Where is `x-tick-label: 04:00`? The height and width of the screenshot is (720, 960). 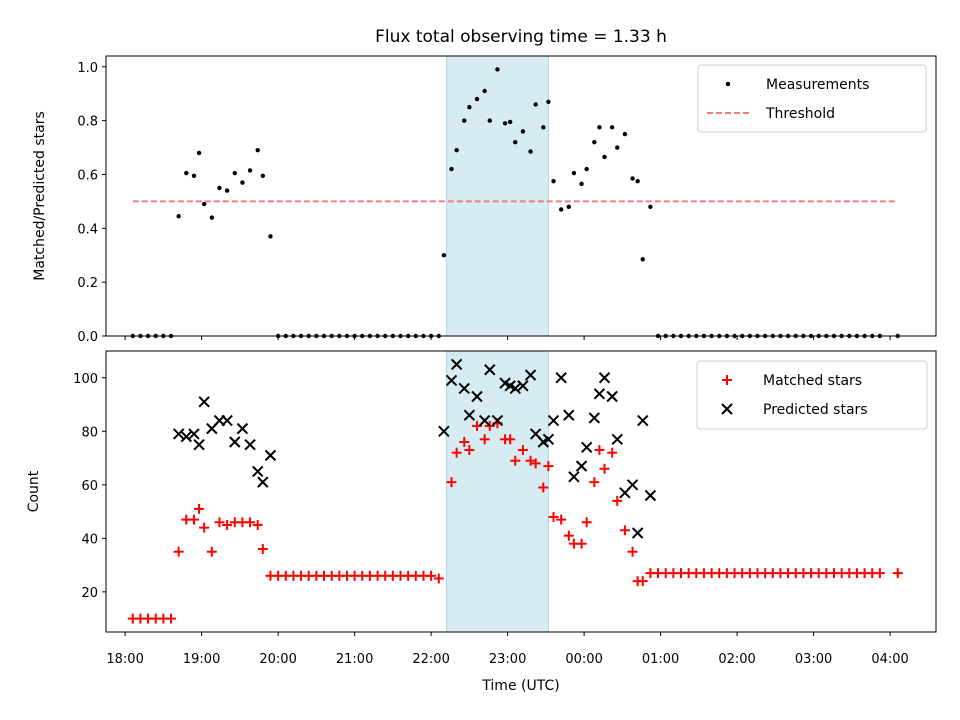
x-tick-label: 04:00 is located at coordinates (889, 659).